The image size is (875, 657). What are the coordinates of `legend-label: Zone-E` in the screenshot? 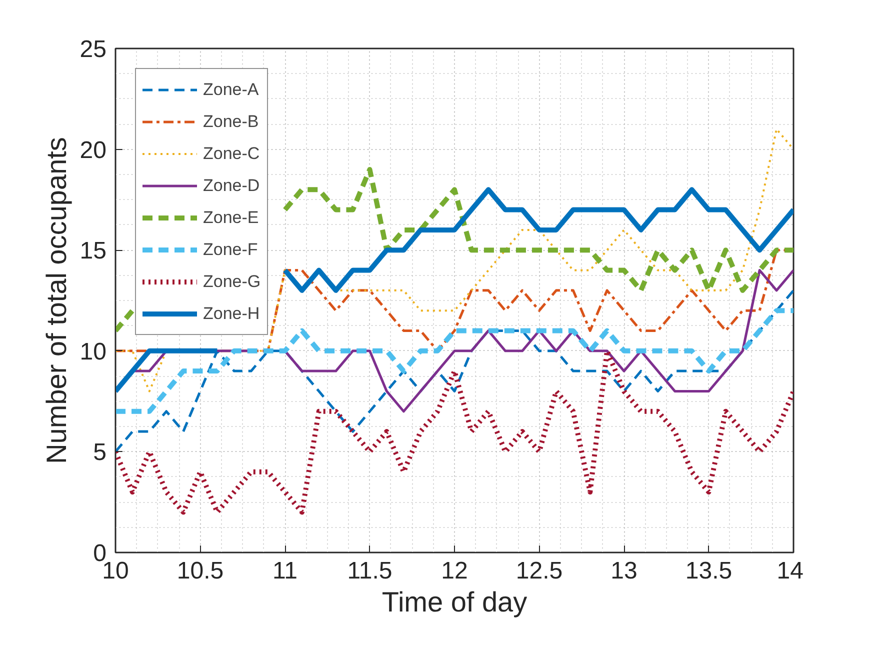 It's located at (231, 217).